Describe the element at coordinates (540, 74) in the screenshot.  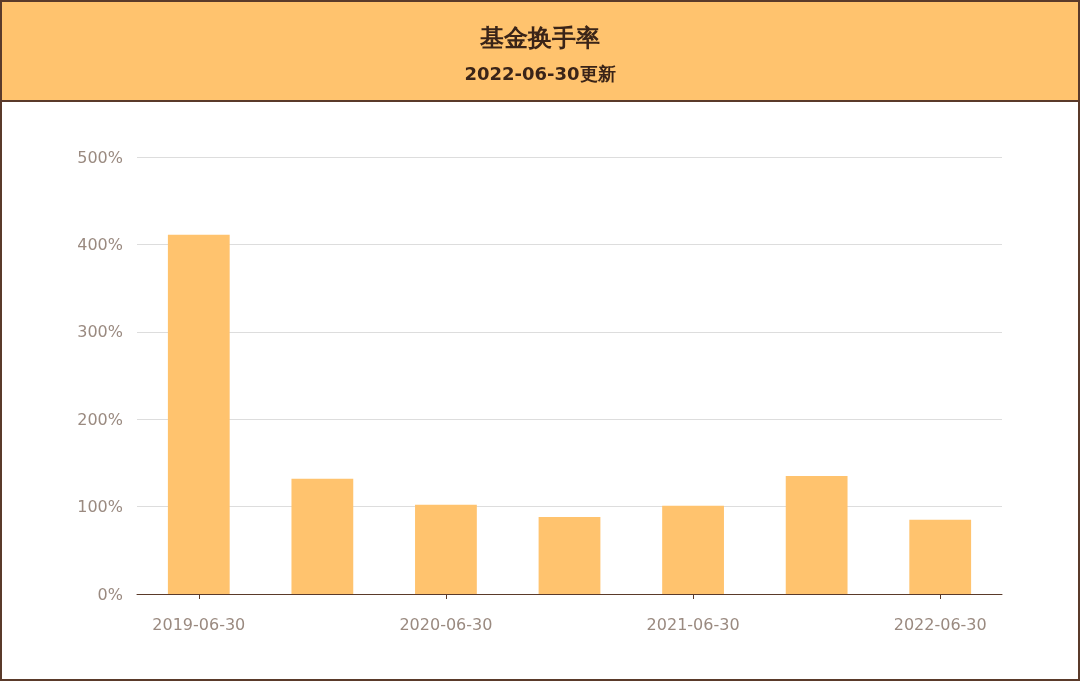
I see `chart-subtitle: 2022-06-30更新` at that location.